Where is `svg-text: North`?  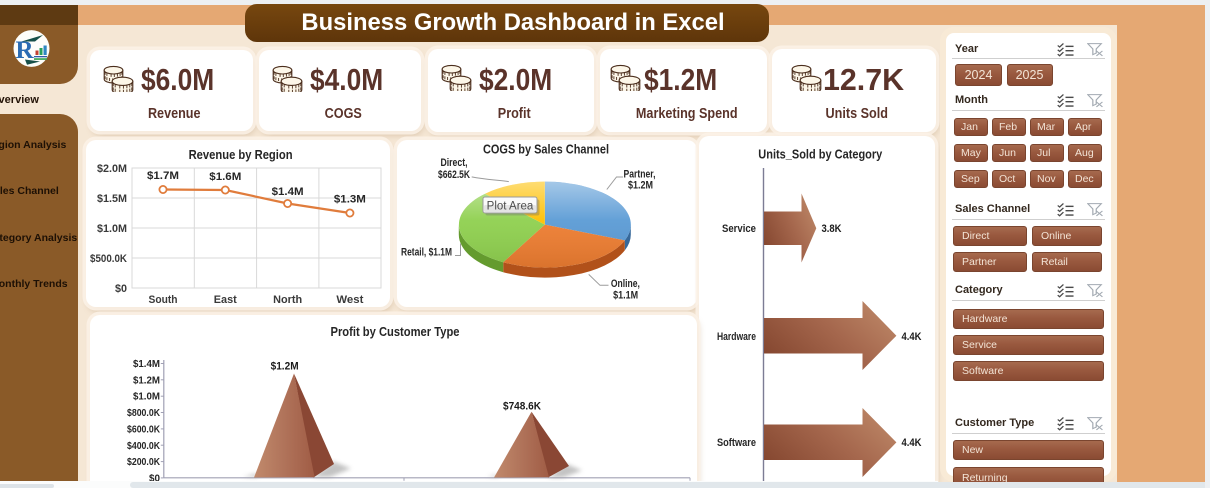
svg-text: North is located at coordinates (287, 300).